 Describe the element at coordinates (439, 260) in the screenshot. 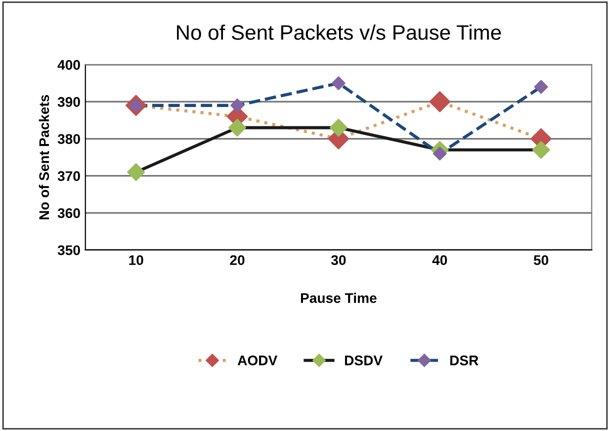

I see `x-tick-label: 40` at that location.